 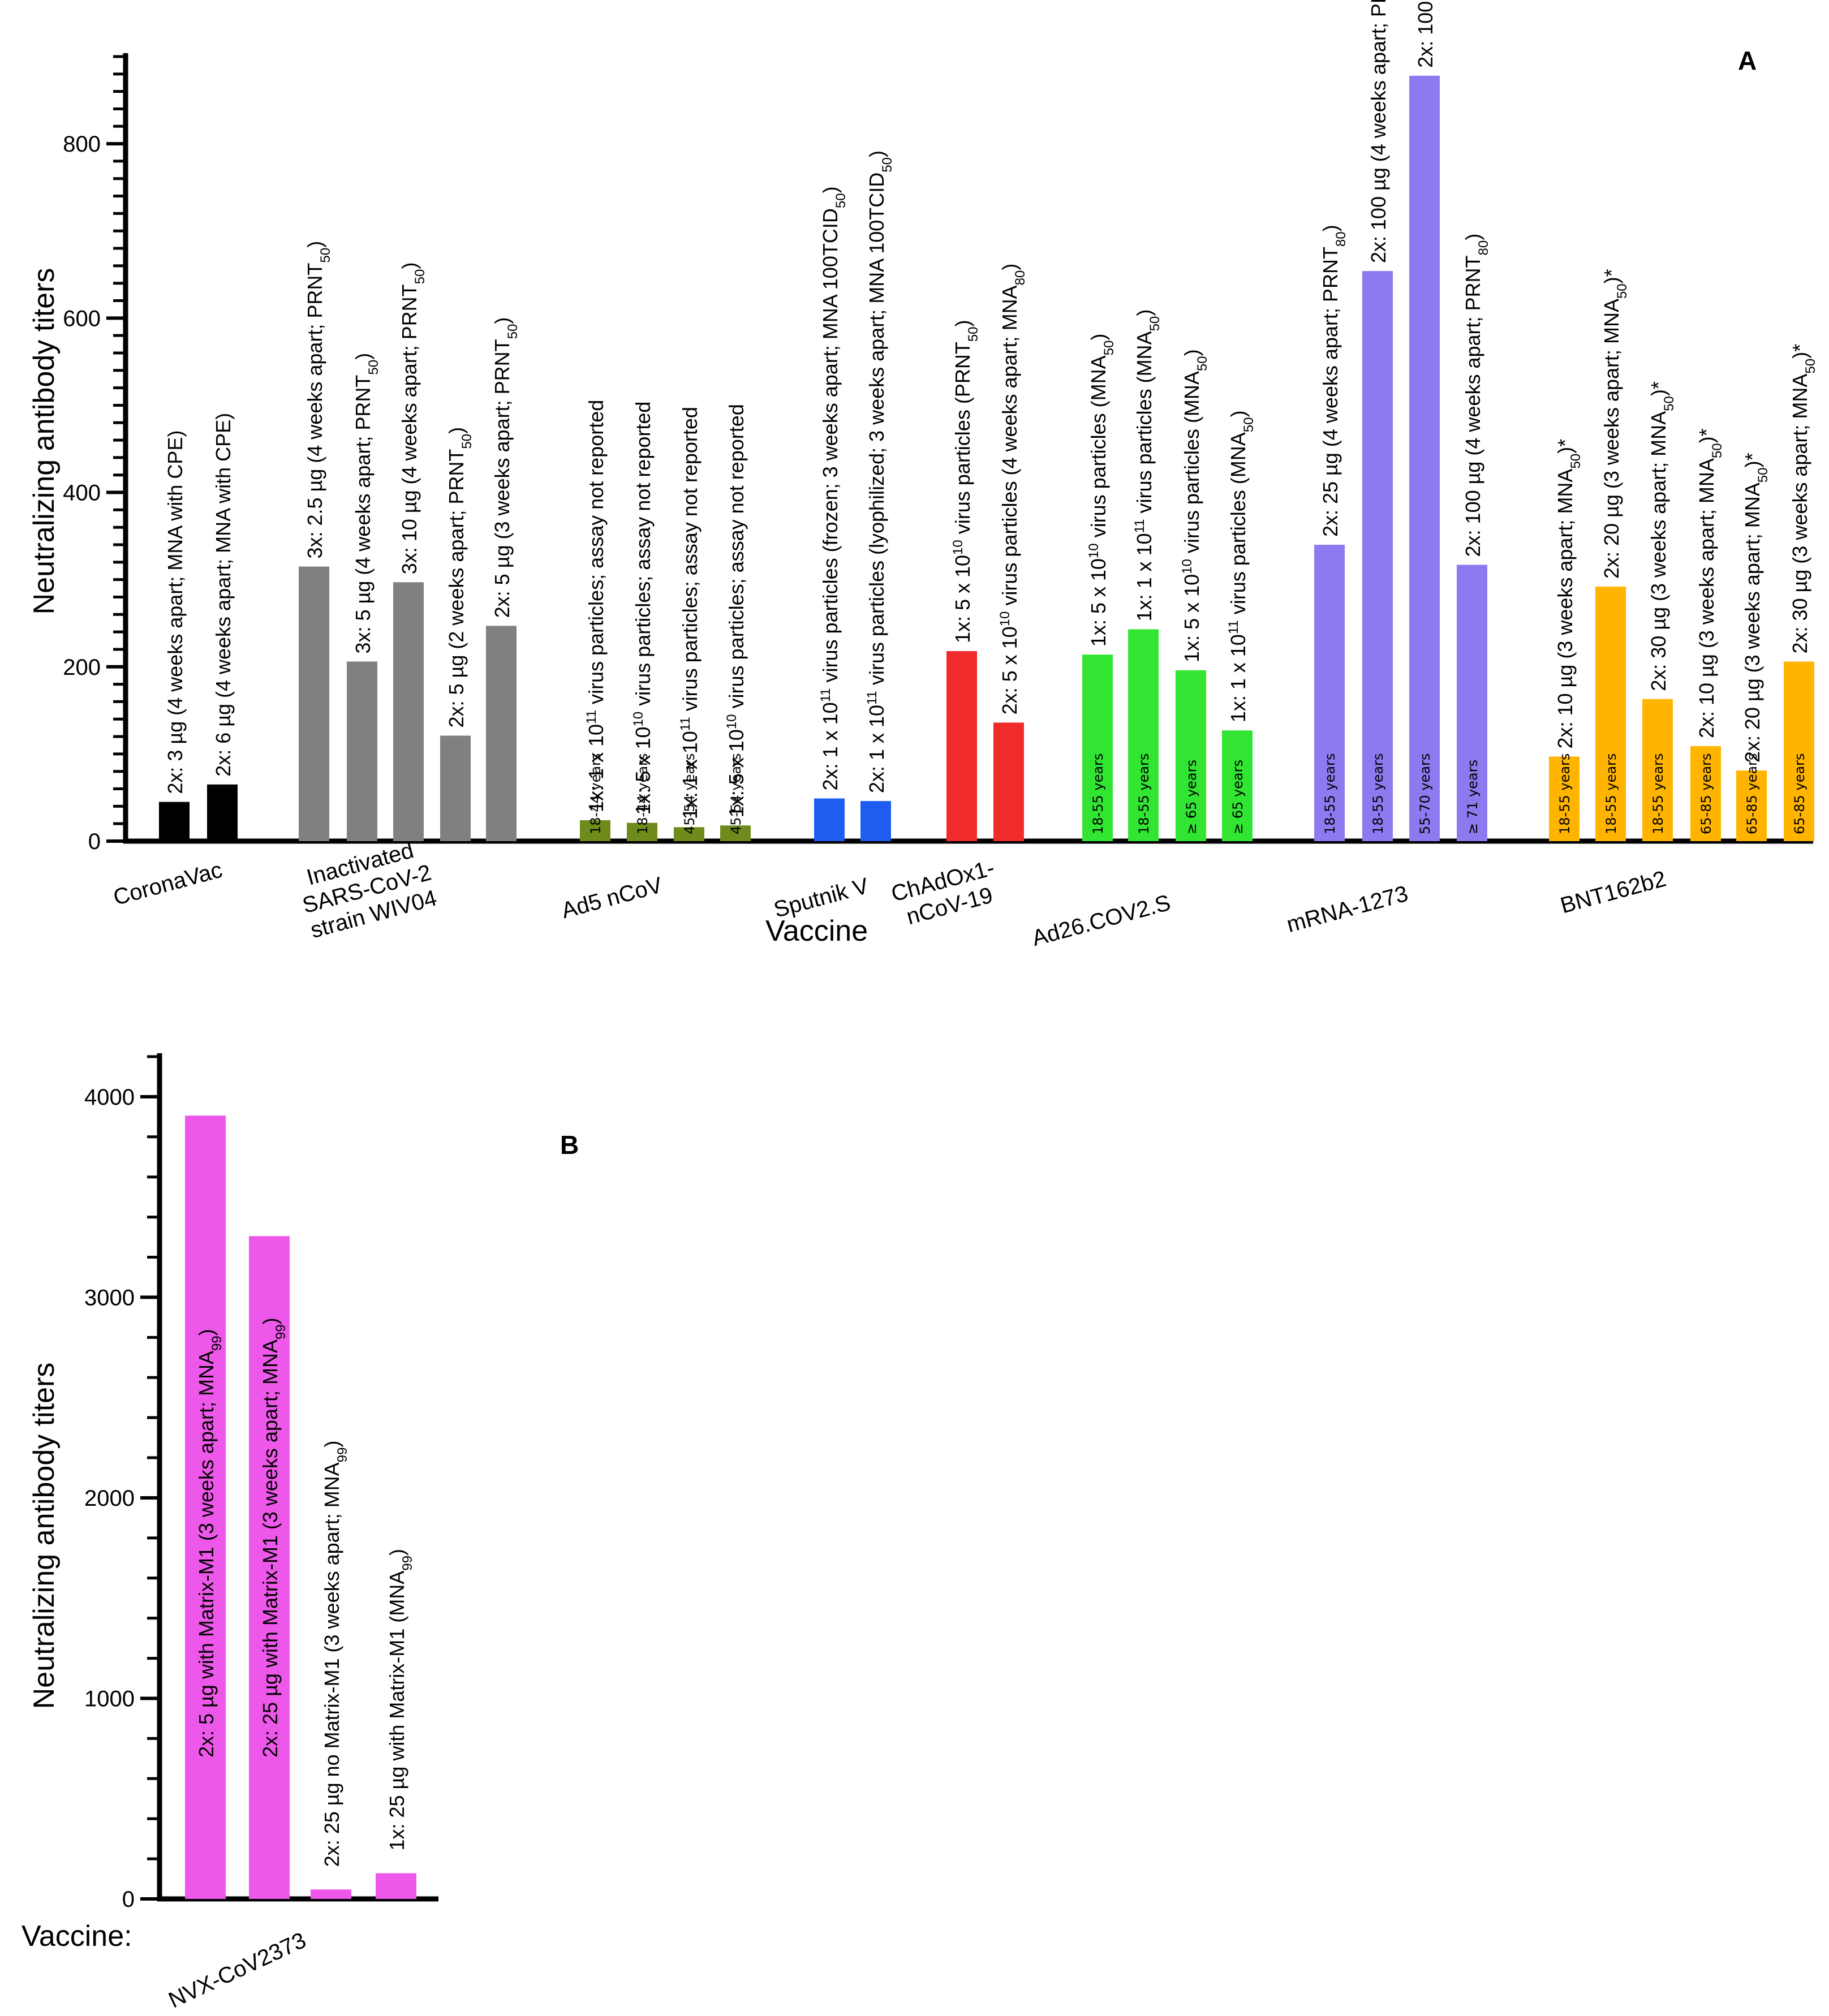 I want to click on y-tick-label-4000: 4000, so click(x=110, y=1097).